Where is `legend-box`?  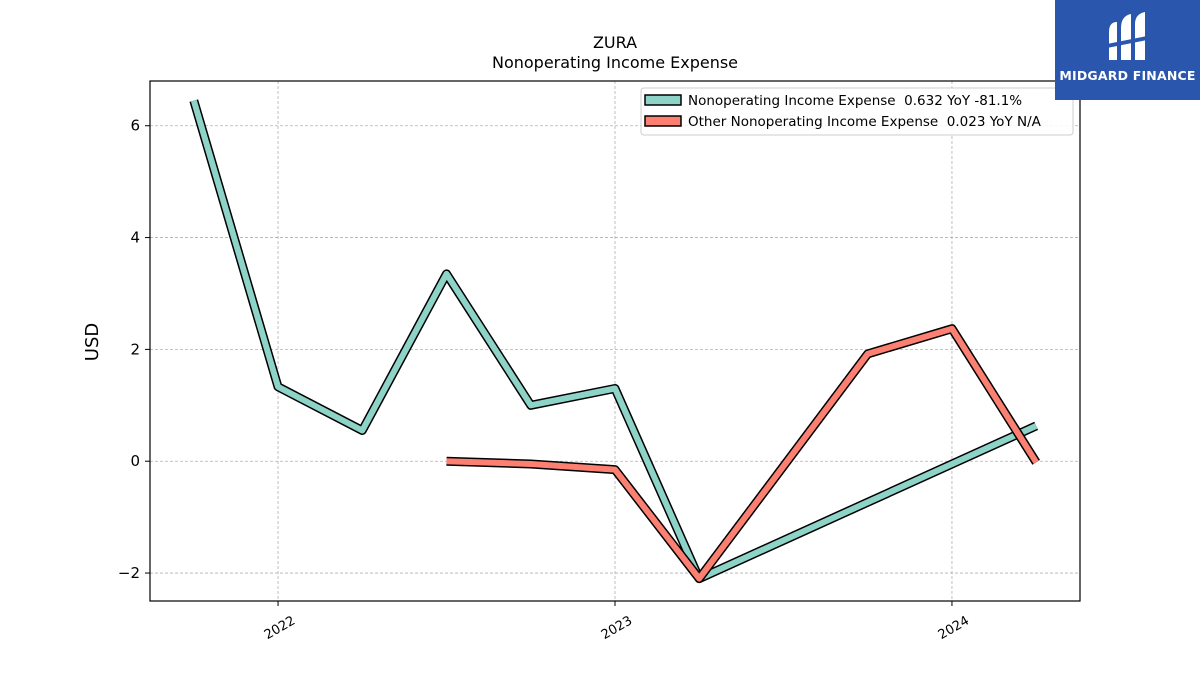 legend-box is located at coordinates (857, 111).